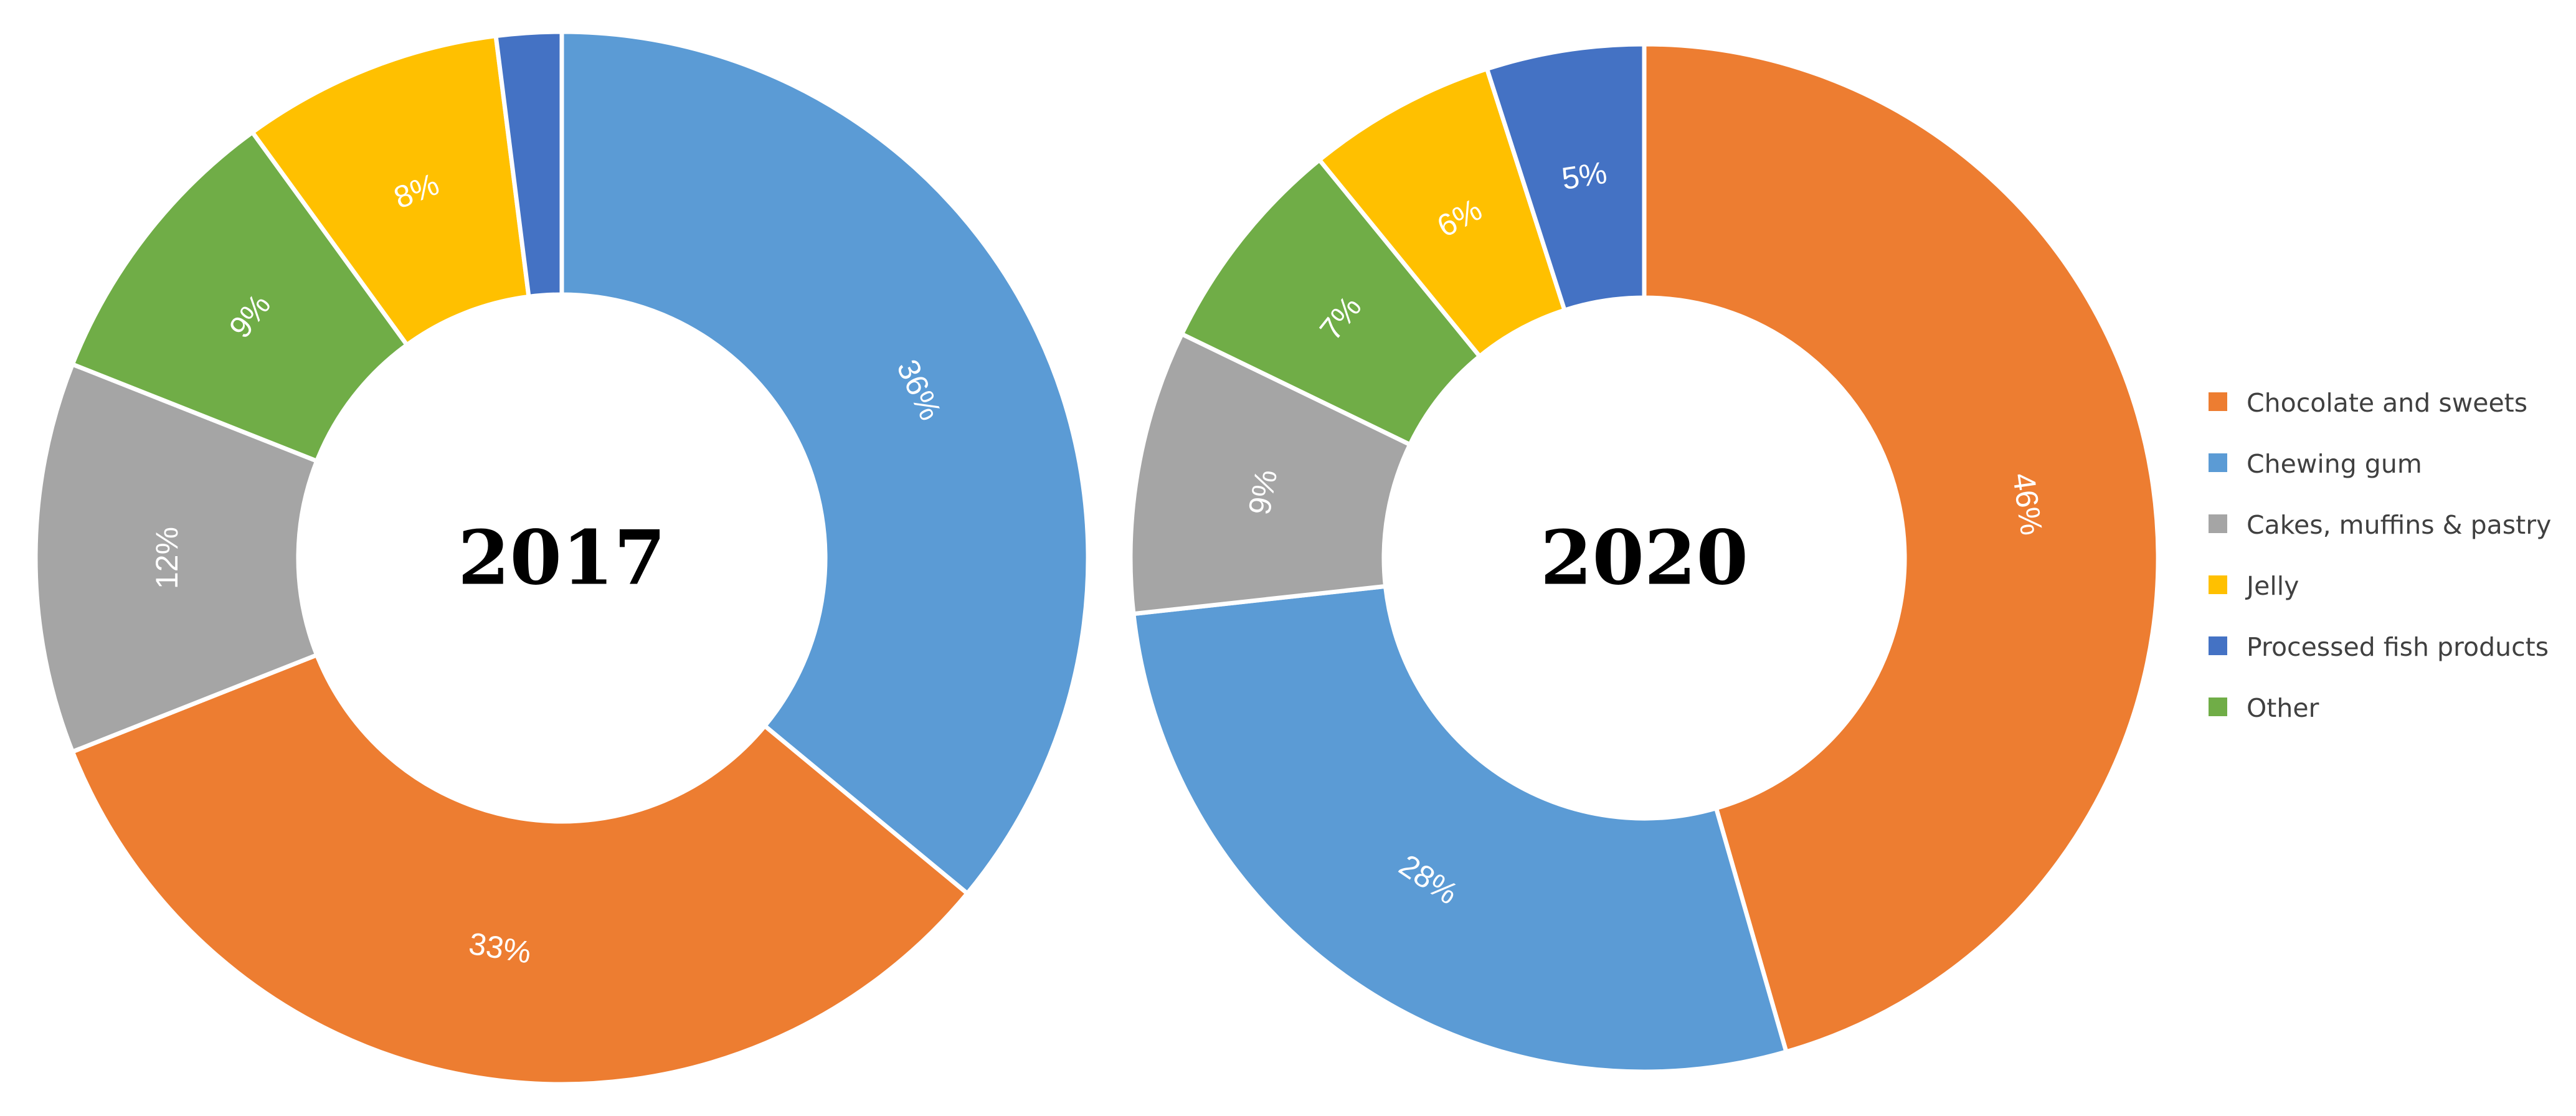 This screenshot has width=2576, height=1116. What do you see at coordinates (2028, 504) in the screenshot?
I see `data-label-2020-chocolate-and-sweets: 46%` at bounding box center [2028, 504].